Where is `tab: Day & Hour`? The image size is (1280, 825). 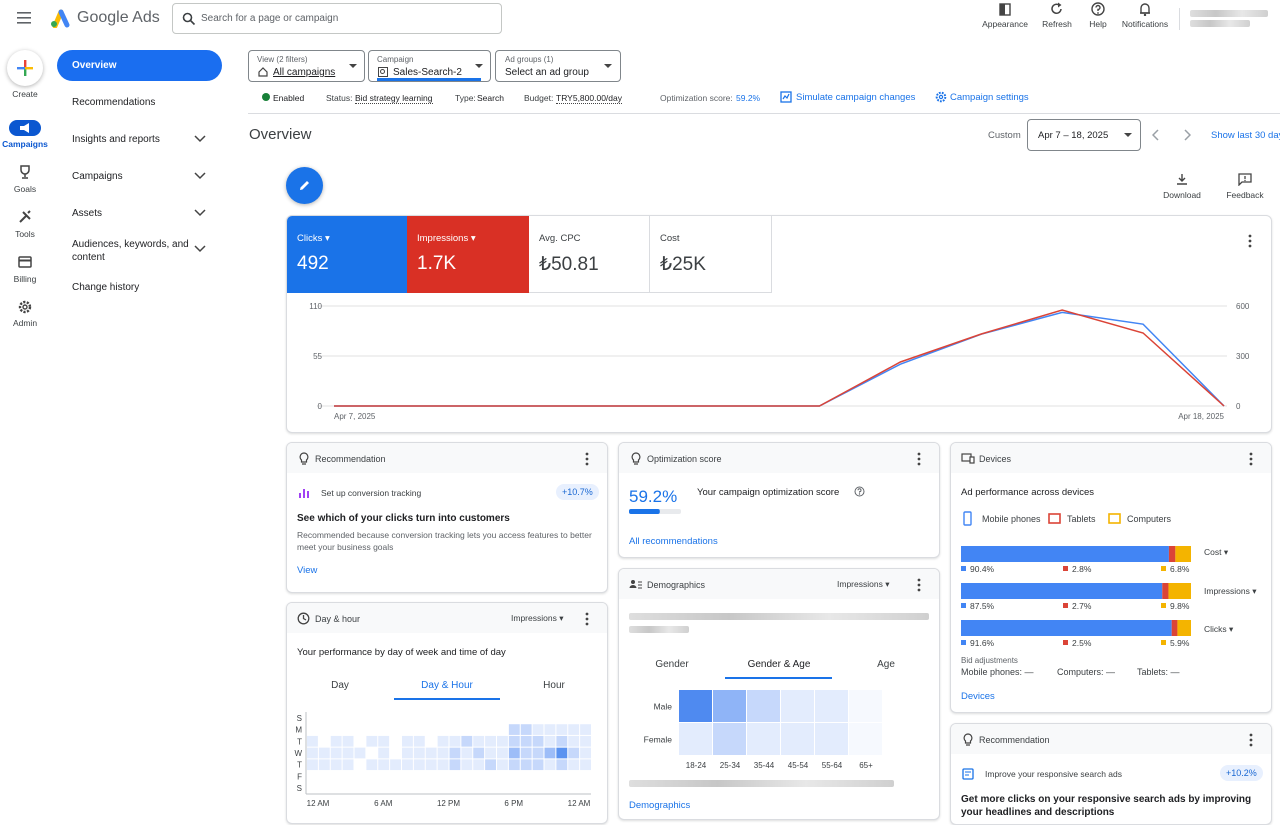 tab: Day & Hour is located at coordinates (447, 685).